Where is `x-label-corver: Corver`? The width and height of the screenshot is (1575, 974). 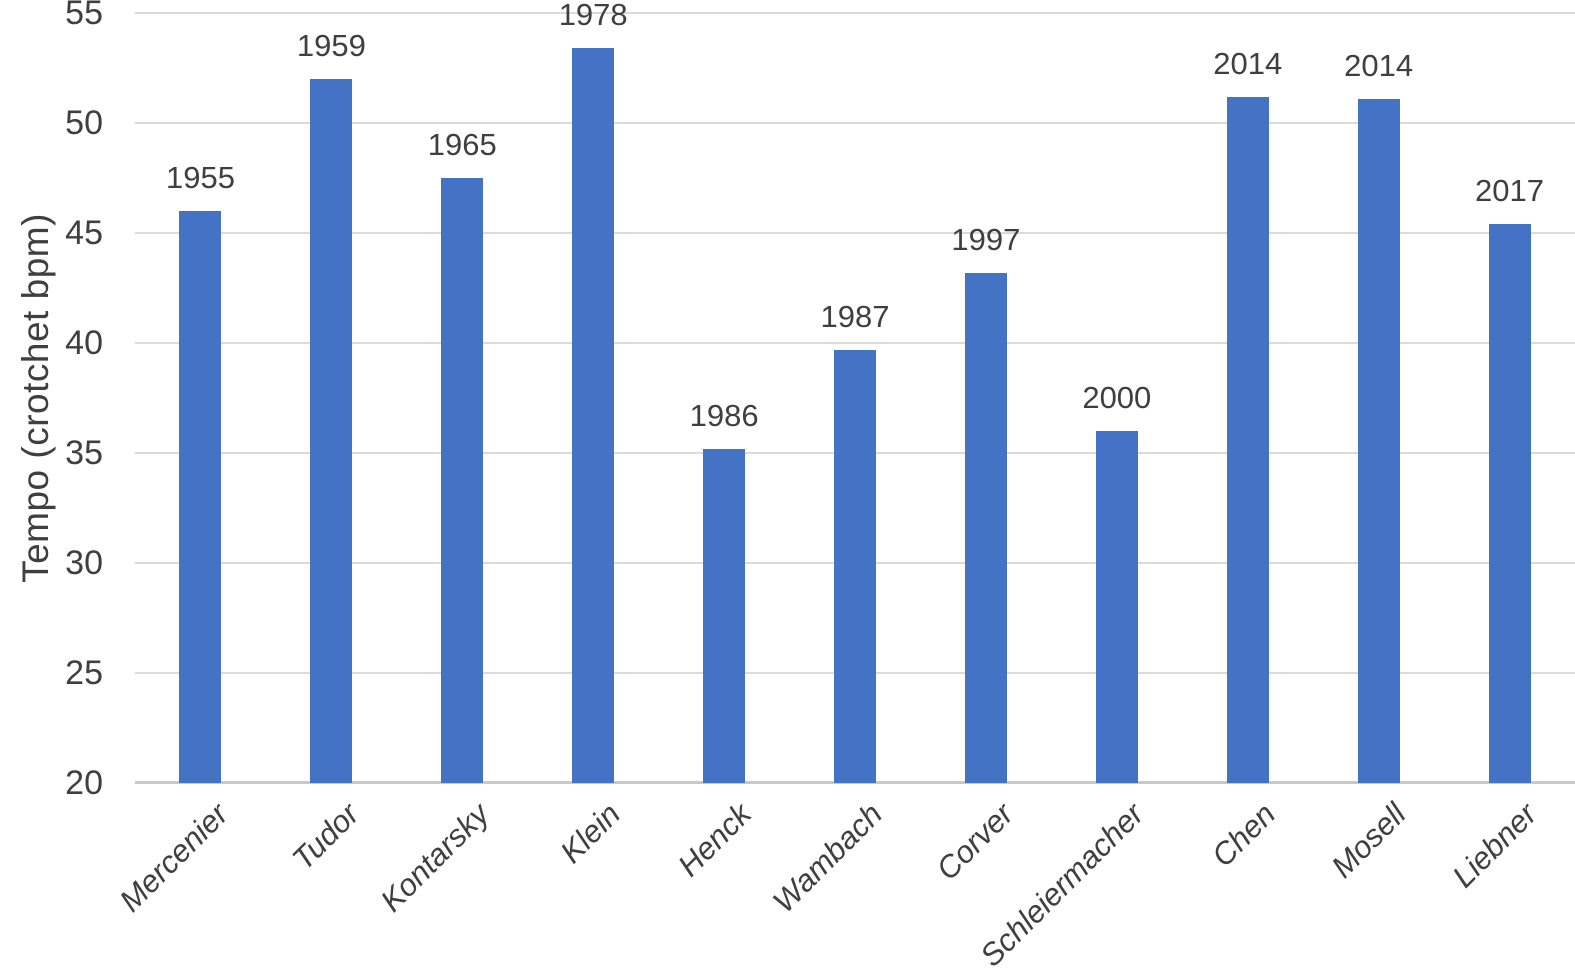 x-label-corver: Corver is located at coordinates (974, 841).